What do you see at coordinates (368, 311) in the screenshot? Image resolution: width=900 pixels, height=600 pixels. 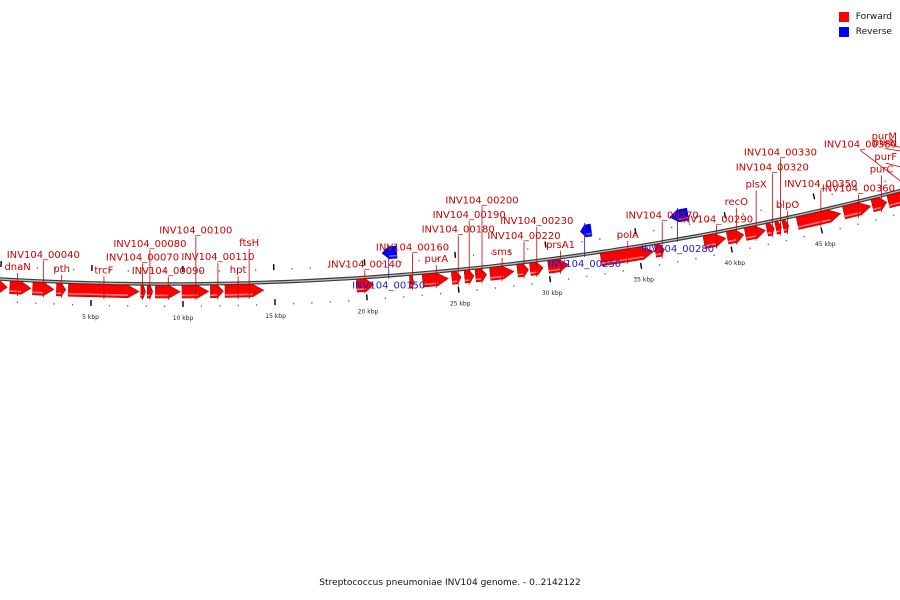 I see `scale-label: 20 kbp` at bounding box center [368, 311].